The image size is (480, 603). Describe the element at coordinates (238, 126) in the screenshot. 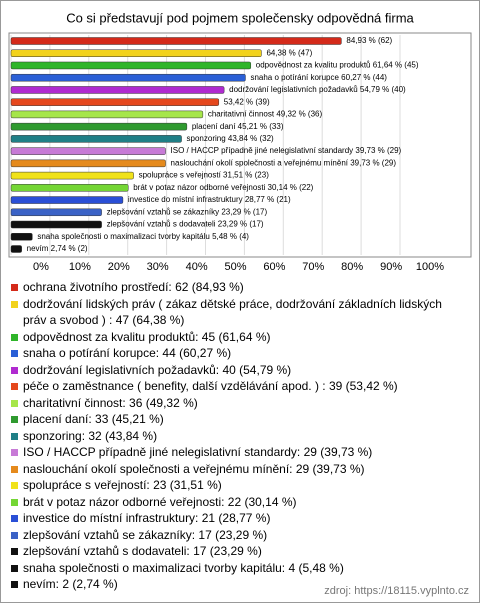

I see `value-label: placení daní 45,21 % (33)` at that location.